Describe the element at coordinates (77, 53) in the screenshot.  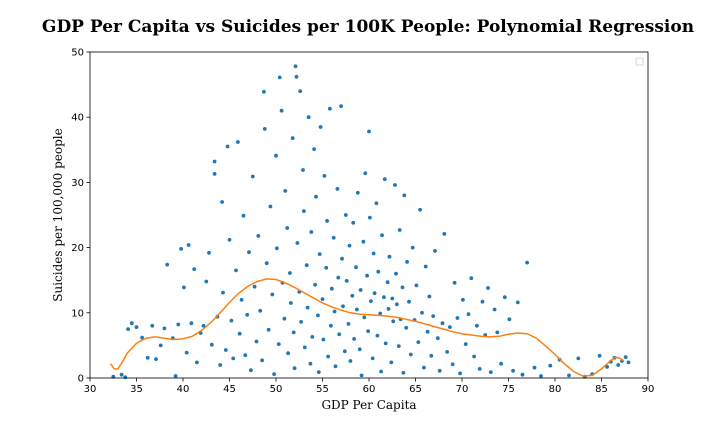
I see `y-tick-label: 50` at that location.